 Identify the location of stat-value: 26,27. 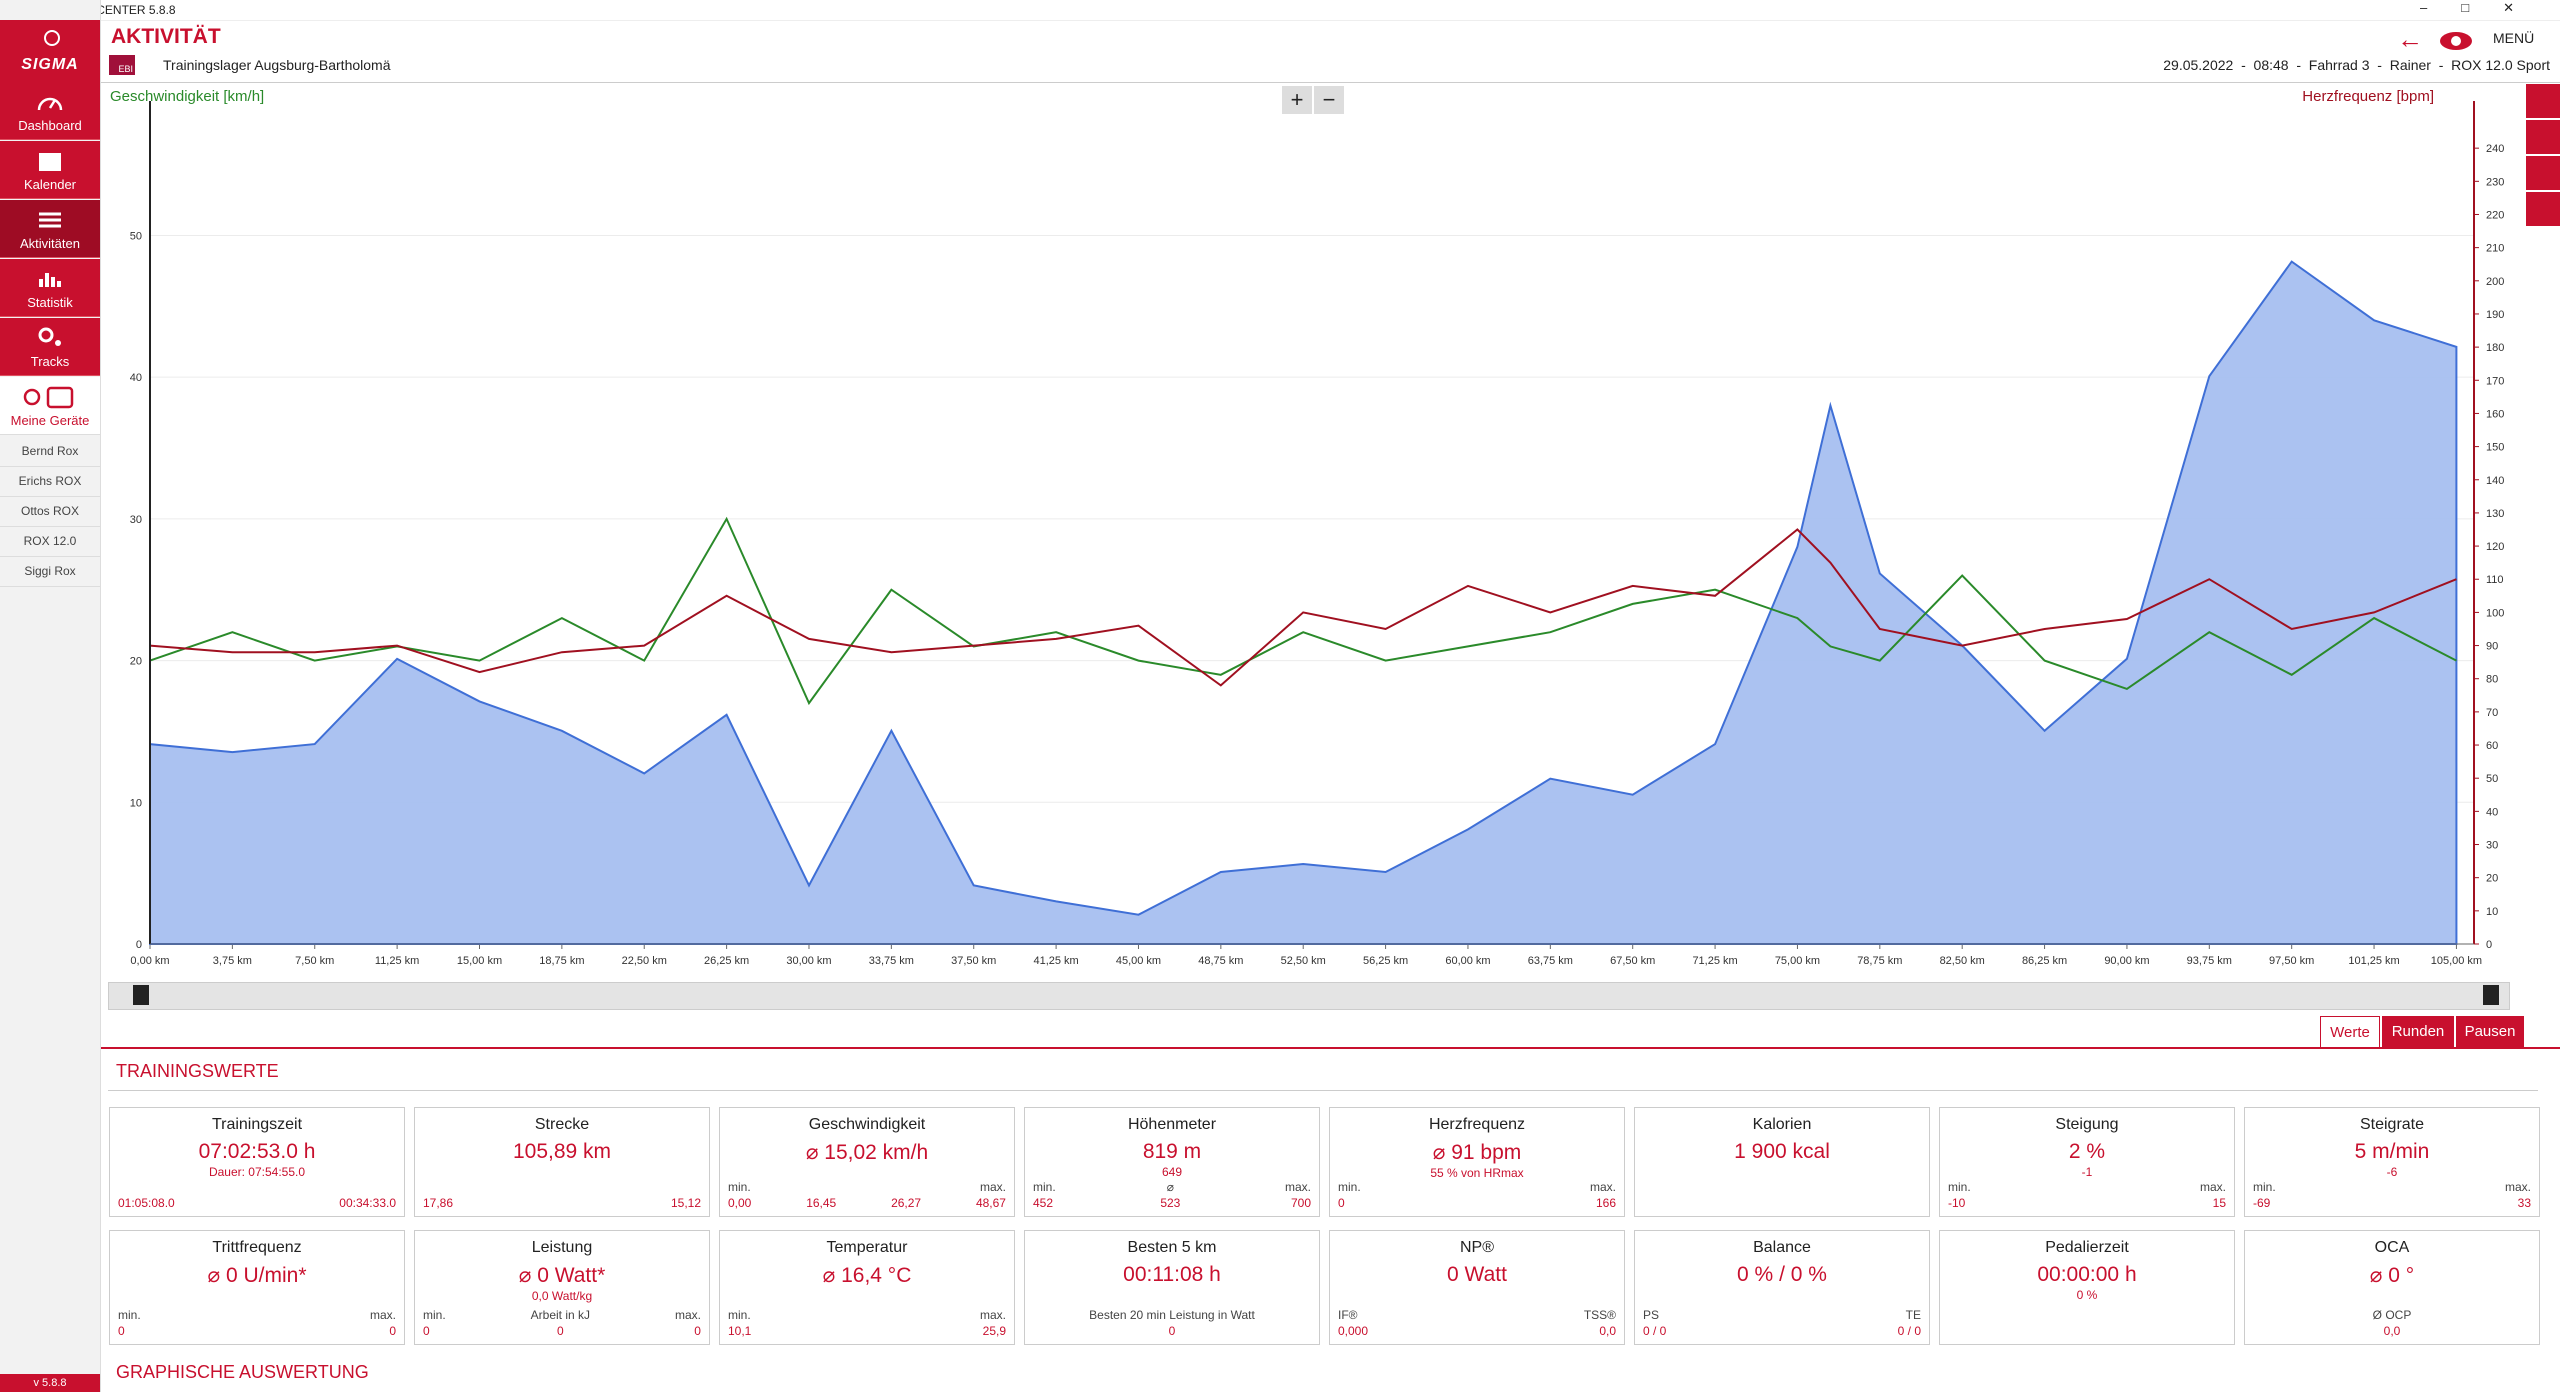
(906, 1203).